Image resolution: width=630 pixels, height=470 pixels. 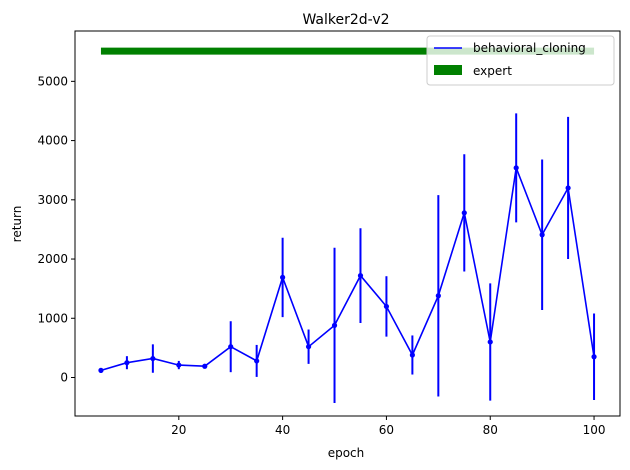 I want to click on y-tick-label: 4000, so click(x=52, y=141).